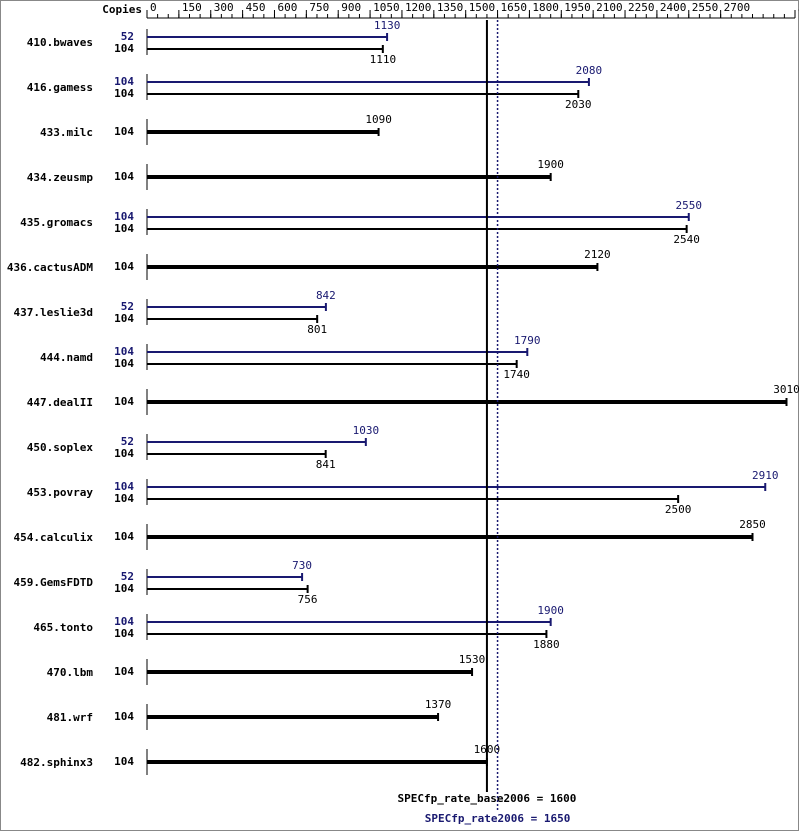  I want to click on value-label: 1740, so click(516, 374).